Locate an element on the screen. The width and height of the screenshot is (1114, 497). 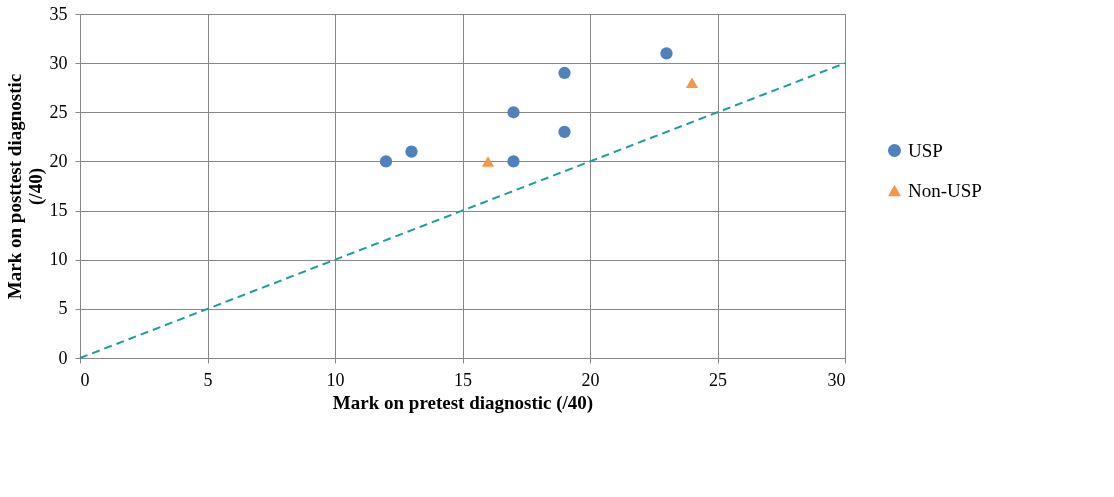
y-axis-title: Mark on posttest diagnostic (/40) is located at coordinates (25, 186).